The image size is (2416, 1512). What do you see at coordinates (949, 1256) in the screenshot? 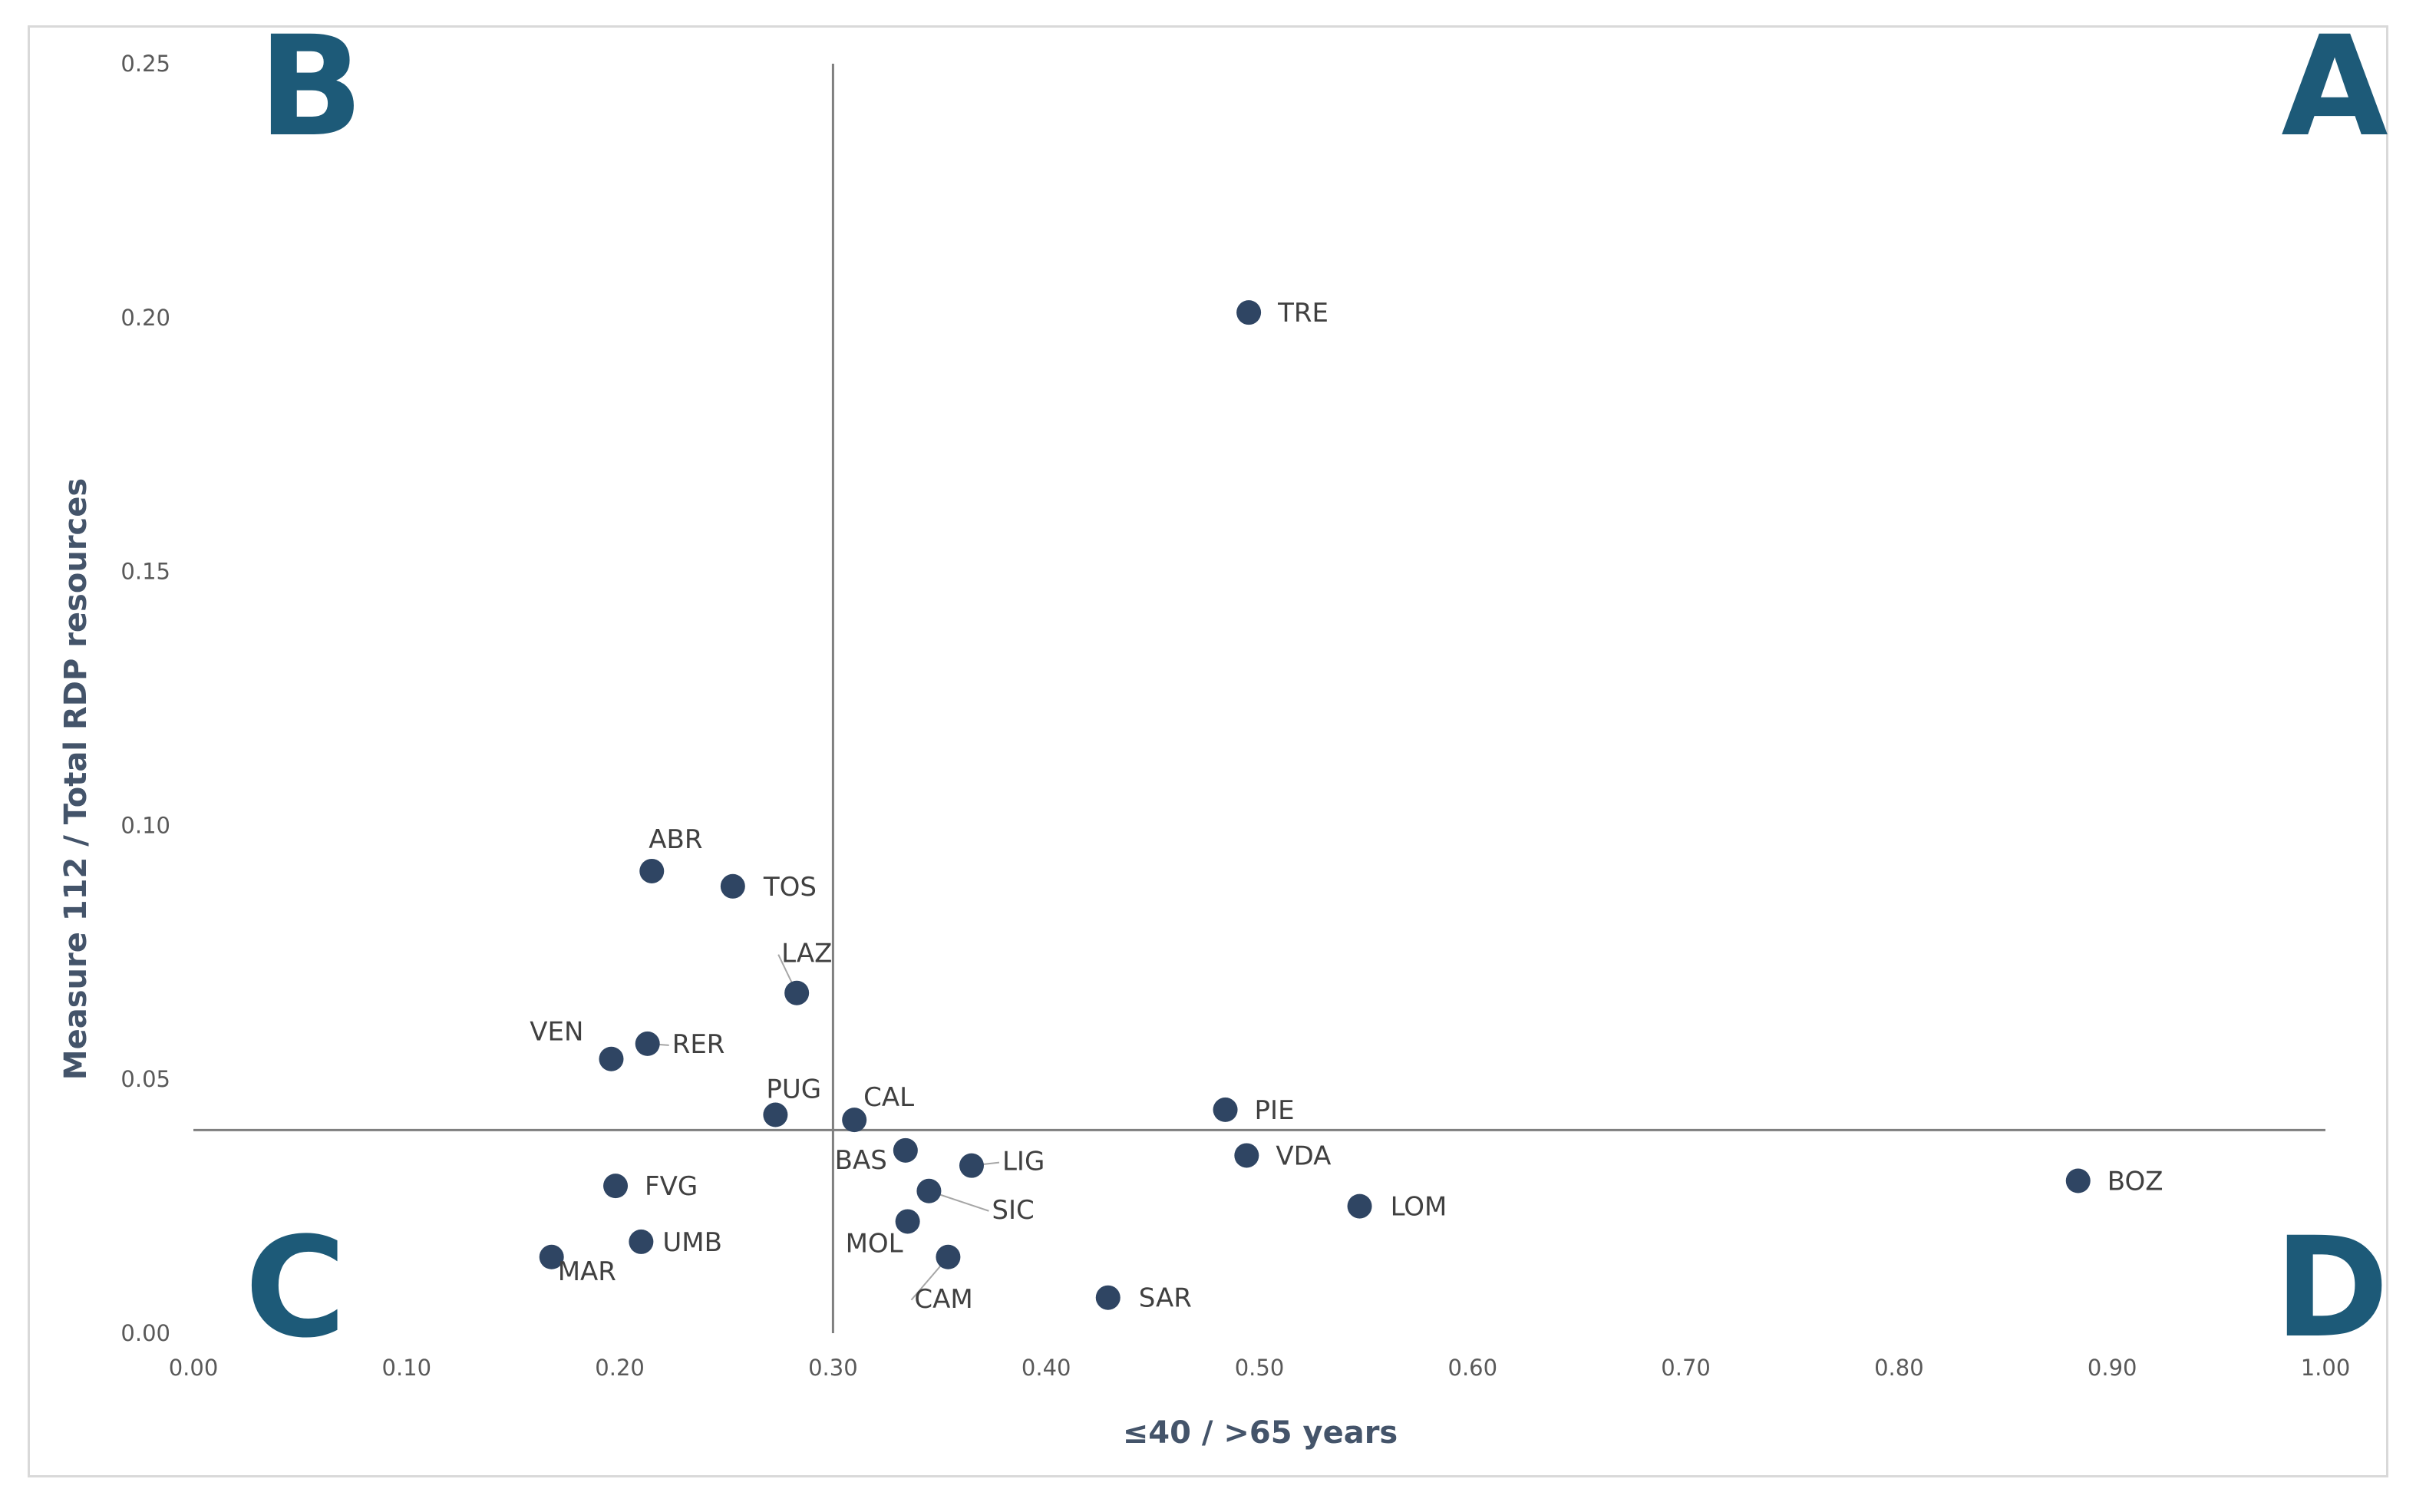
I see `data-point-cam` at bounding box center [949, 1256].